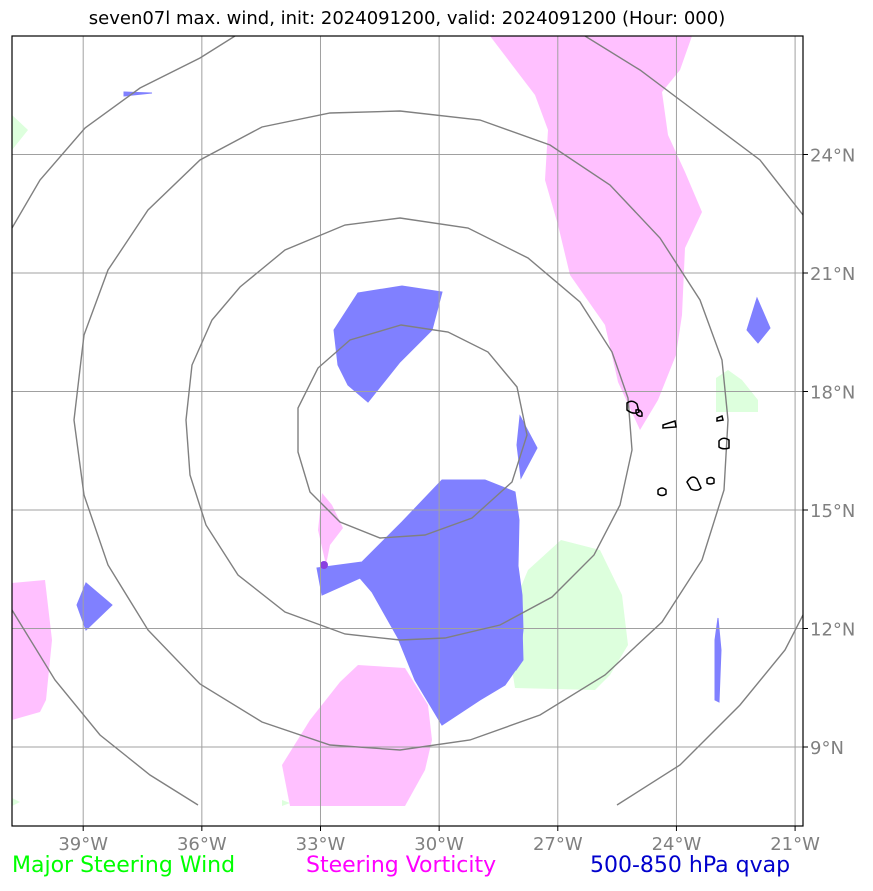 This screenshot has width=873, height=891. I want to click on lat-tick-label: 12°N, so click(832, 630).